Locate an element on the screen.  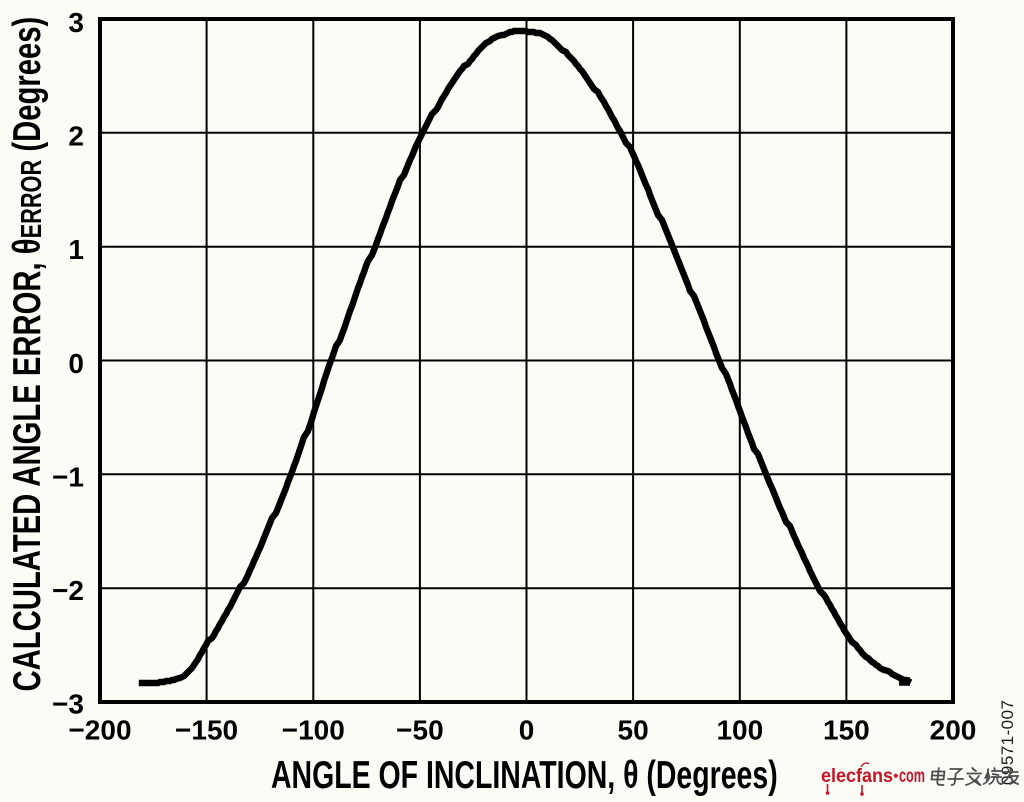
svg-text: 2 is located at coordinates (76, 136).